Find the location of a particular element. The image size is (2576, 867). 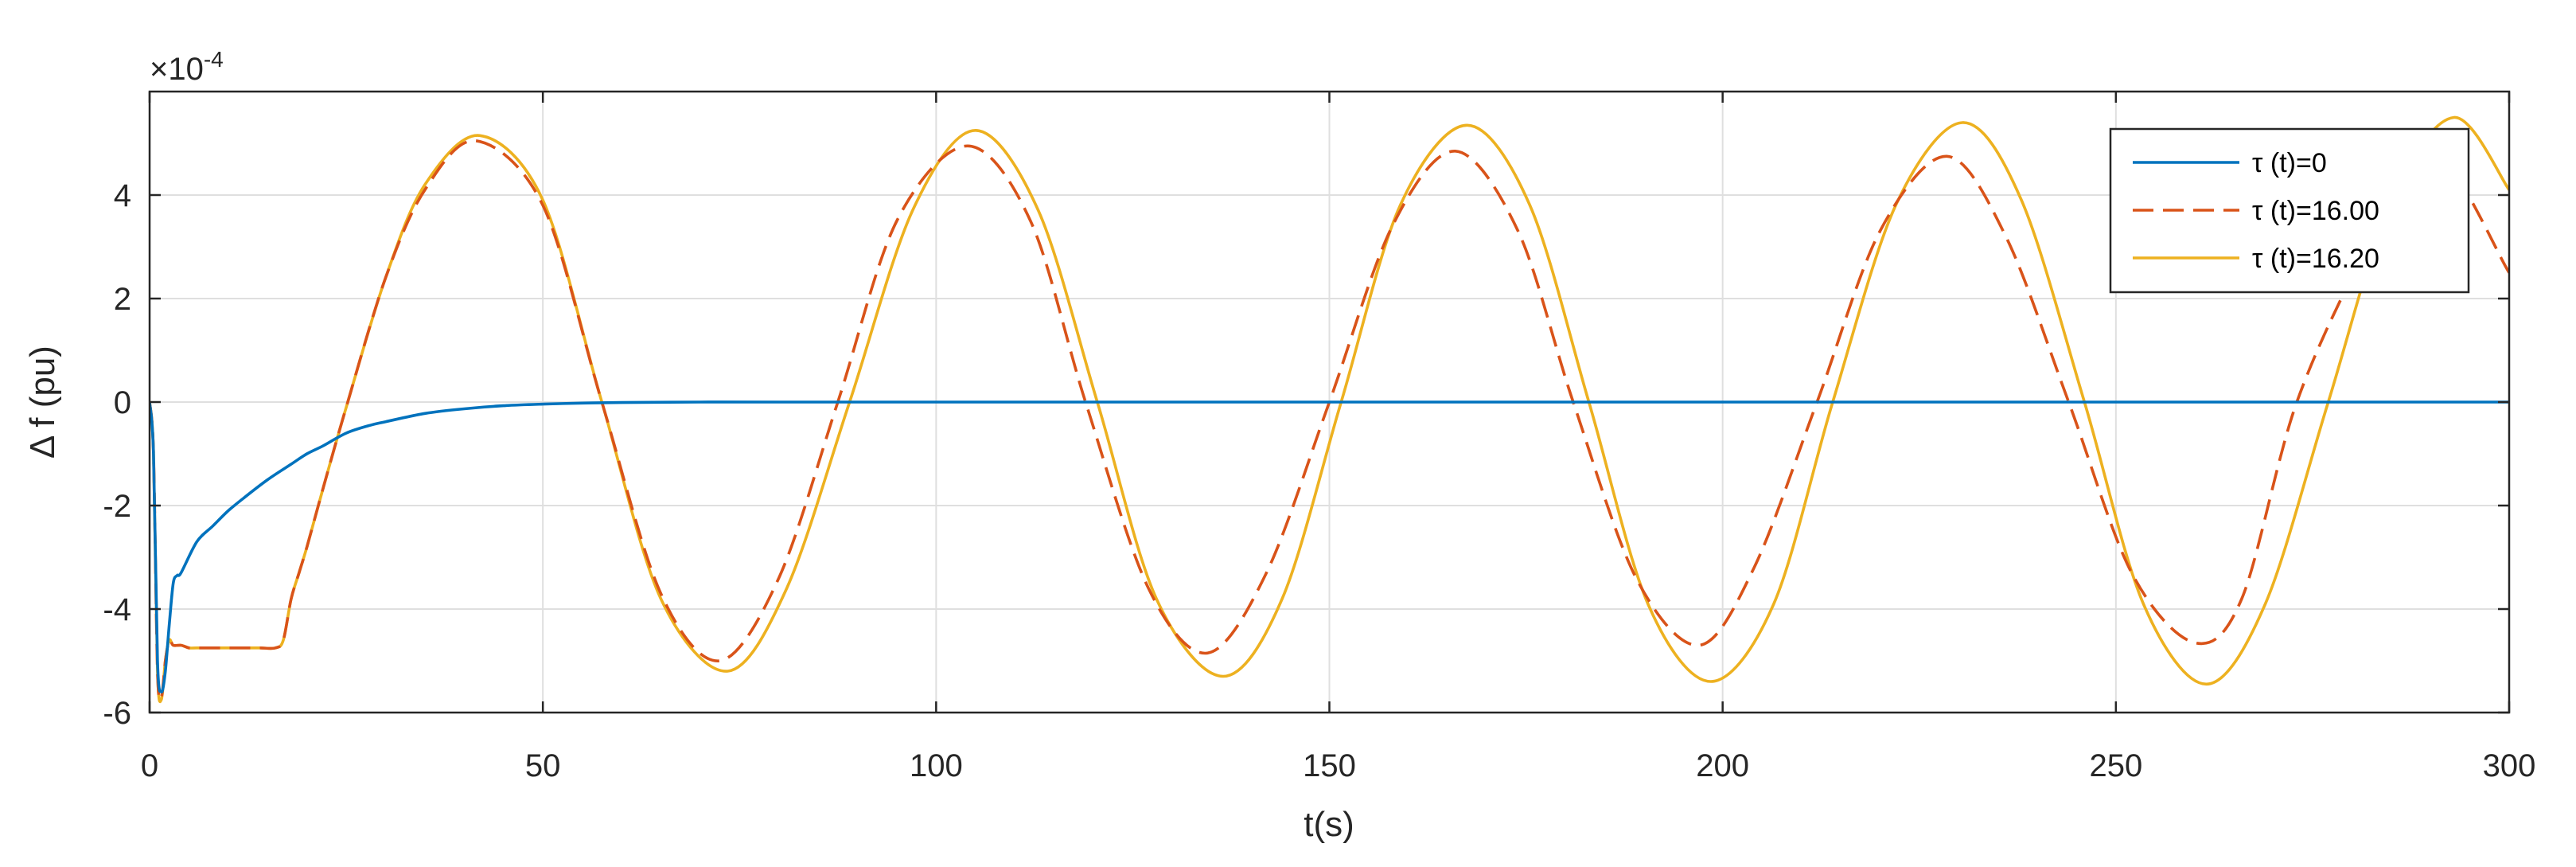

y-tick-label: 0 is located at coordinates (122, 402).